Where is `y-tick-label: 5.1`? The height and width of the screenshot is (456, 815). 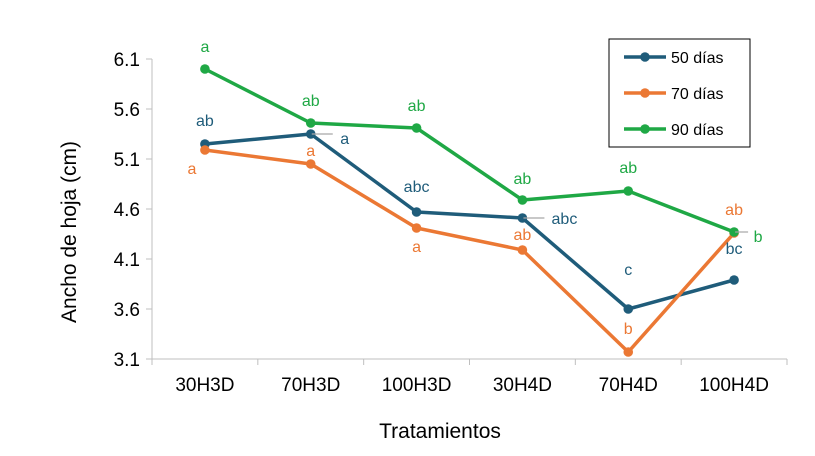 y-tick-label: 5.1 is located at coordinates (127, 160).